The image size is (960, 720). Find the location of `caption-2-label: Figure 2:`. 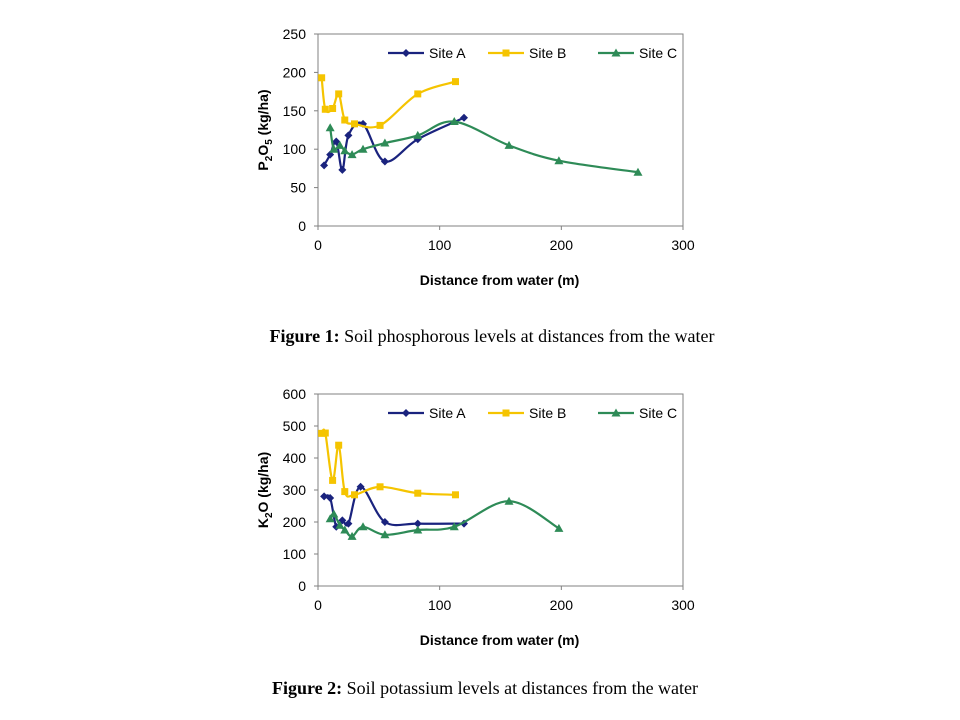

caption-2-label: Figure 2: is located at coordinates (307, 688).